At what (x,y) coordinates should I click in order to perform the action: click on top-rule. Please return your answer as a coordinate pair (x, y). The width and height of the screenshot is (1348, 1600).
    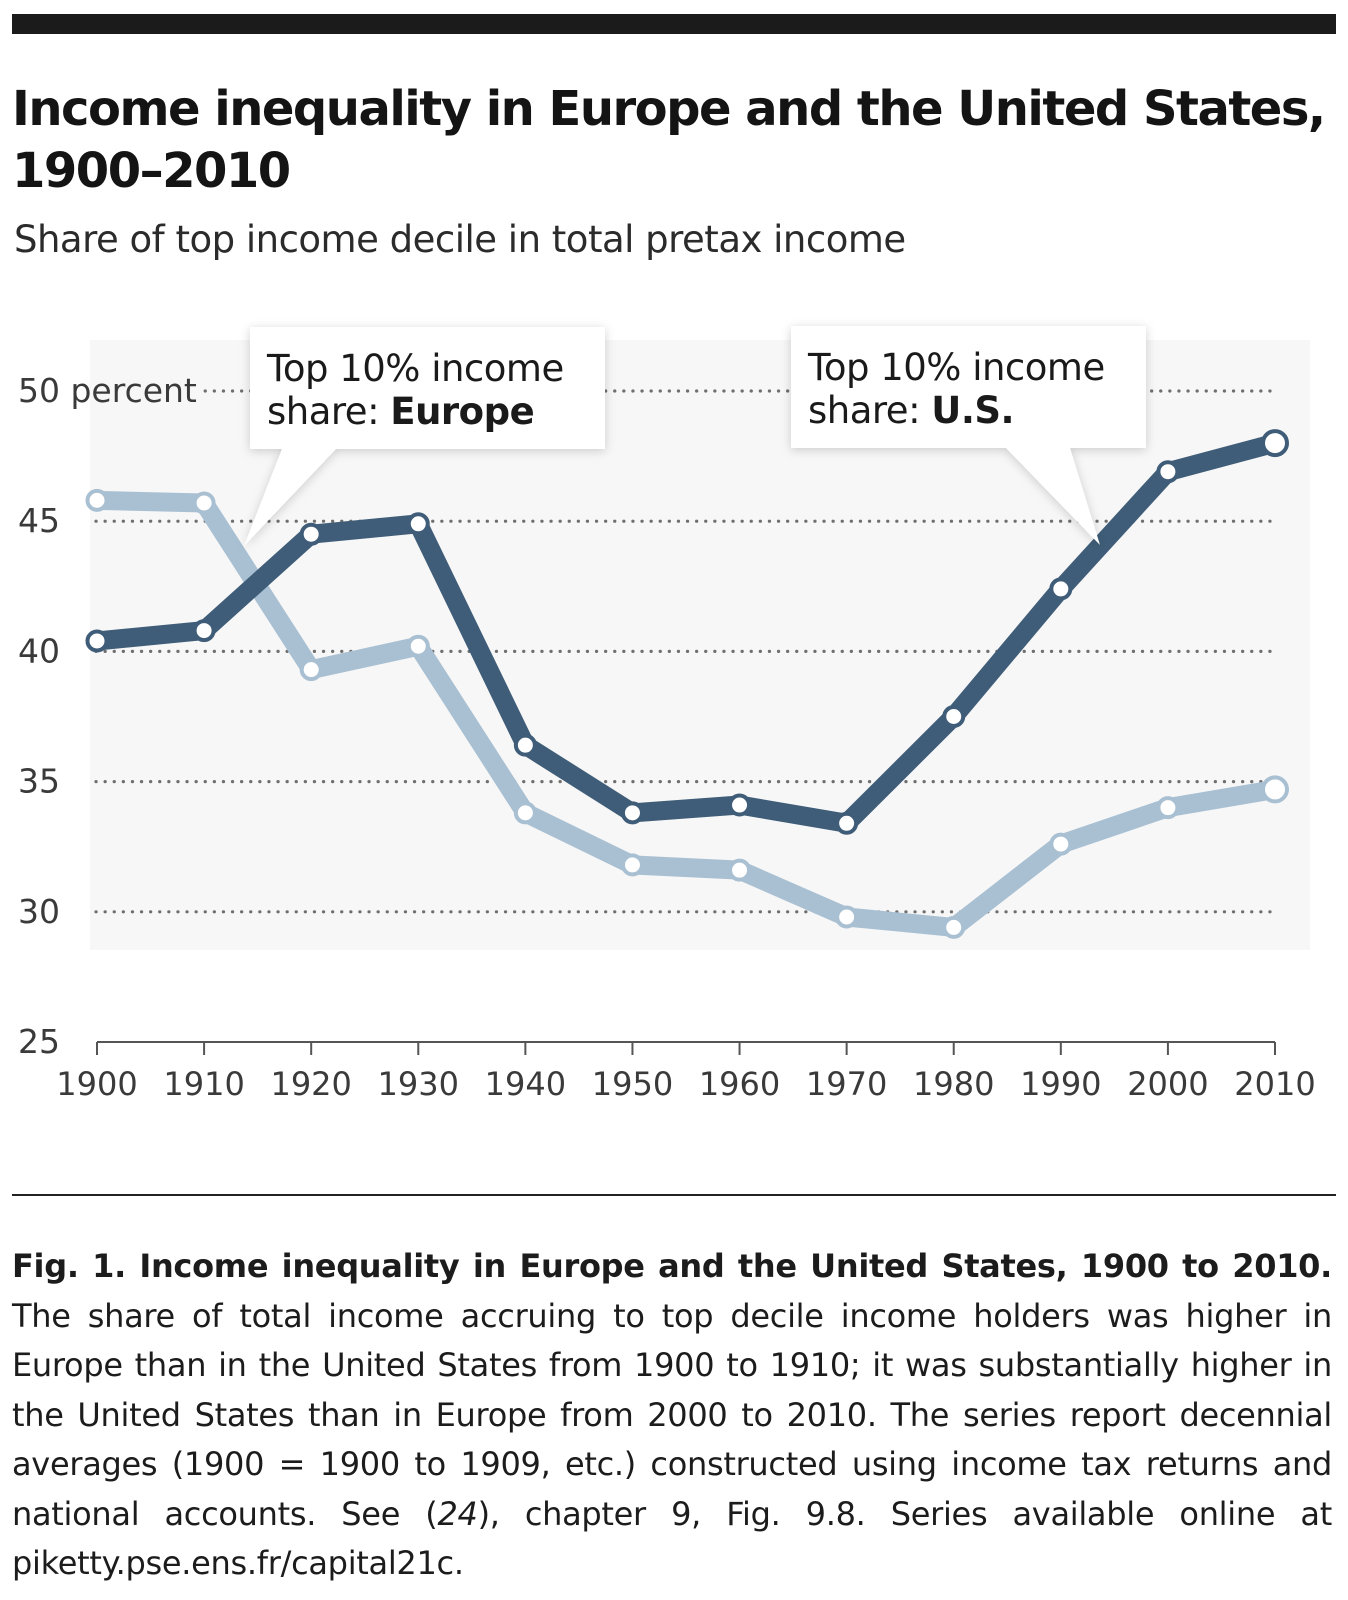
    Looking at the image, I should click on (674, 24).